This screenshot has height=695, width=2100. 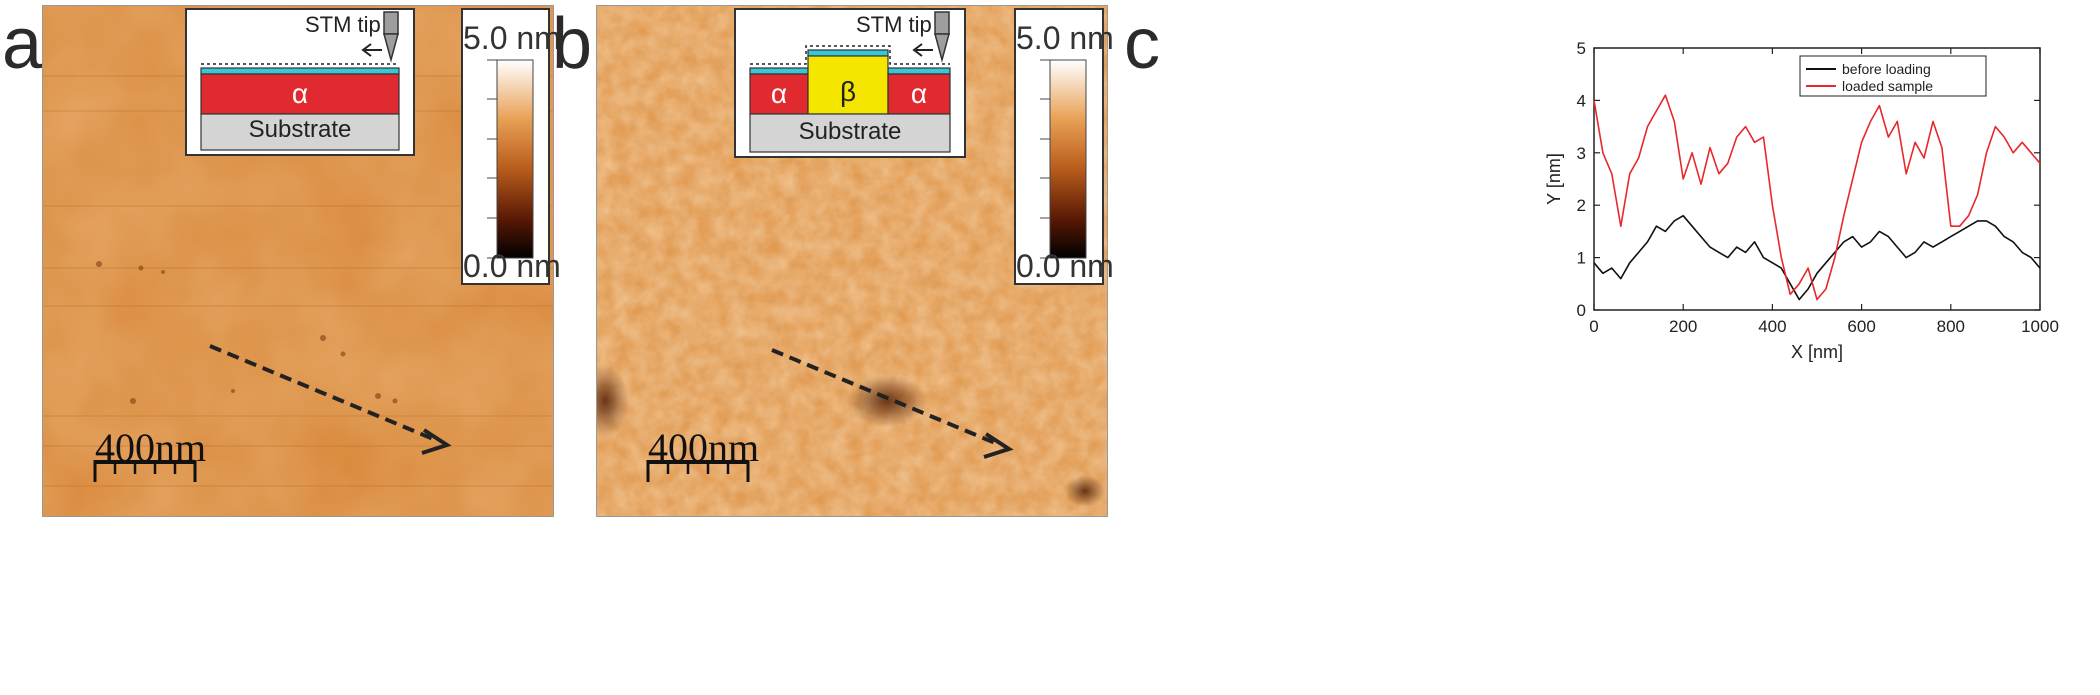 What do you see at coordinates (2040, 326) in the screenshot?
I see `x-tick-label: 1000` at bounding box center [2040, 326].